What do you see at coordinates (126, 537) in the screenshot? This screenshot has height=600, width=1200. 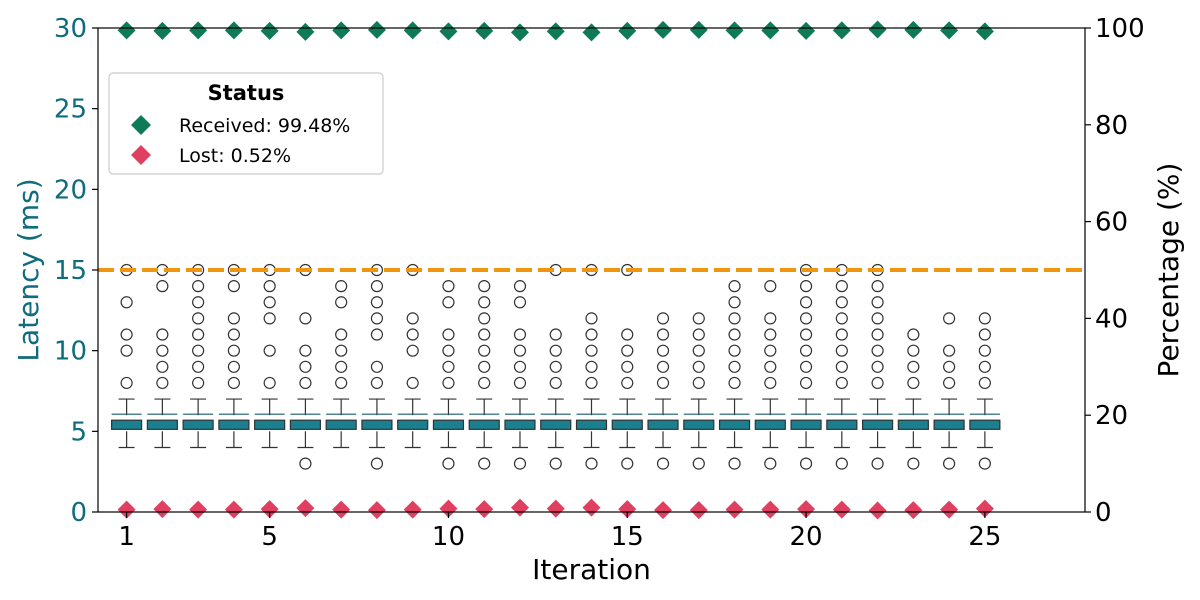 I see `x-tick-label: 1` at bounding box center [126, 537].